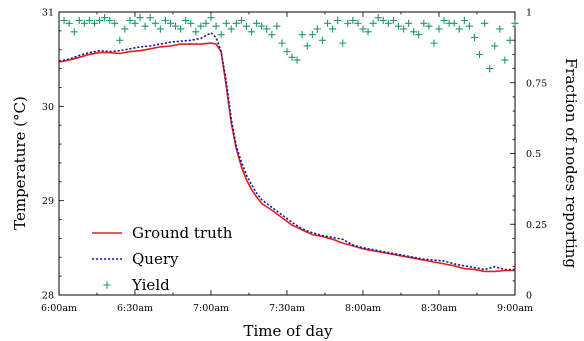 This screenshot has width=584, height=341. What do you see at coordinates (536, 83) in the screenshot?
I see `y2-tick-label: 0.75` at bounding box center [536, 83].